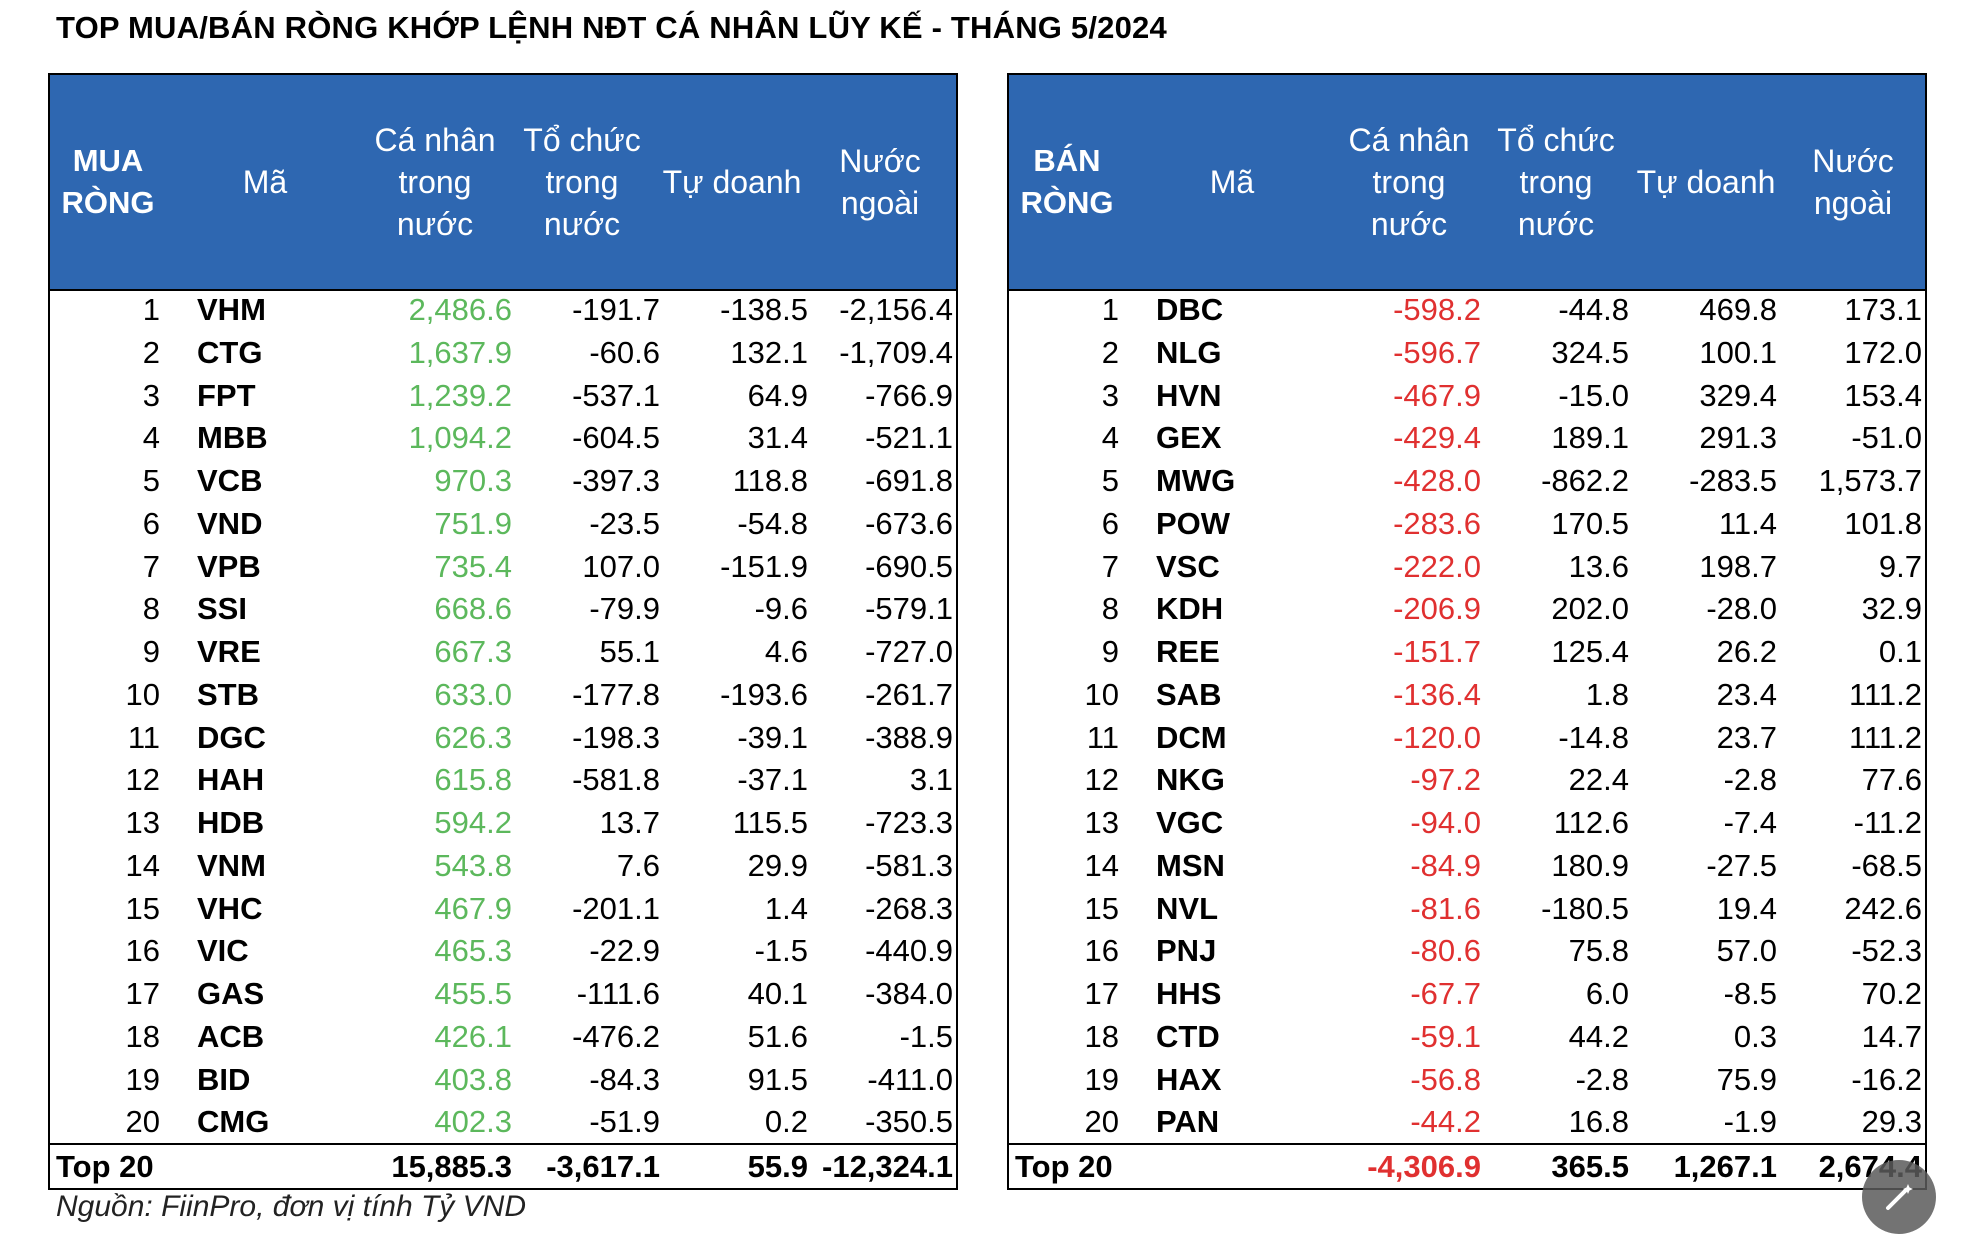  I want to click on cell-rank: 8, so click(1110, 609).